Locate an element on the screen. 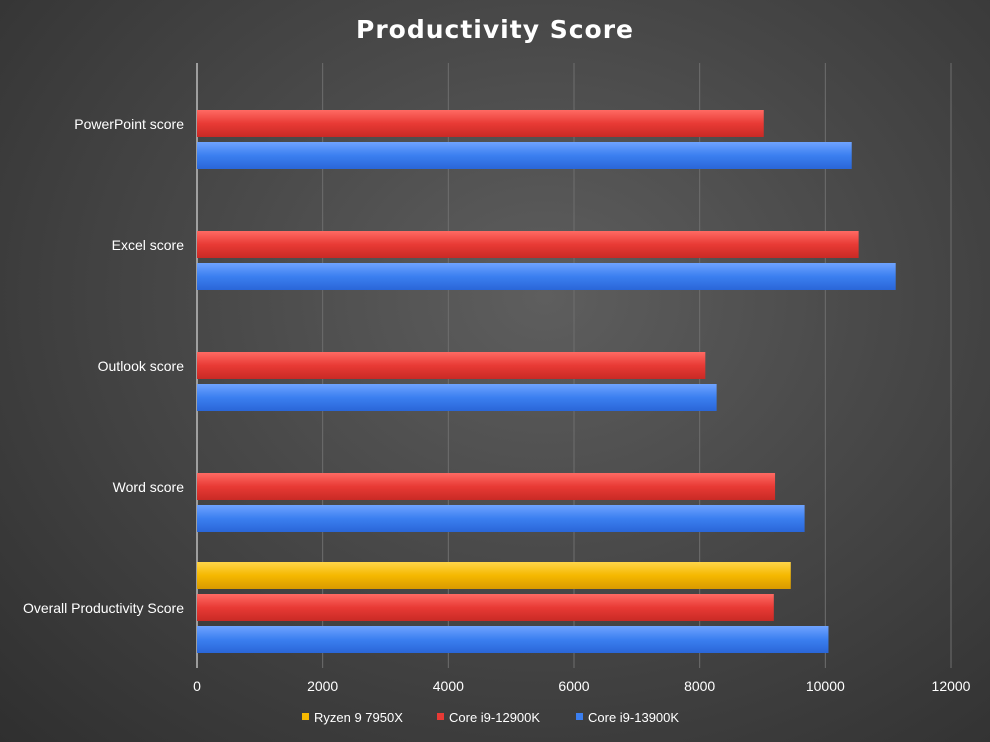  category-label: Overall Productivity Score is located at coordinates (103, 608).